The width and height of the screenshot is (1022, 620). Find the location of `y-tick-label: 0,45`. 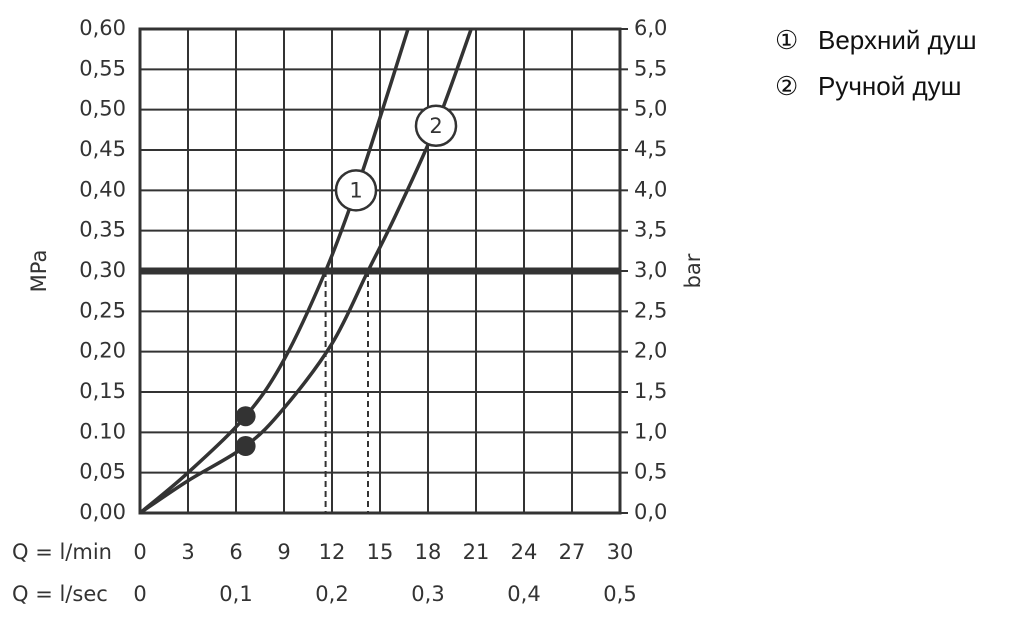

y-tick-label: 0,45 is located at coordinates (102, 149).